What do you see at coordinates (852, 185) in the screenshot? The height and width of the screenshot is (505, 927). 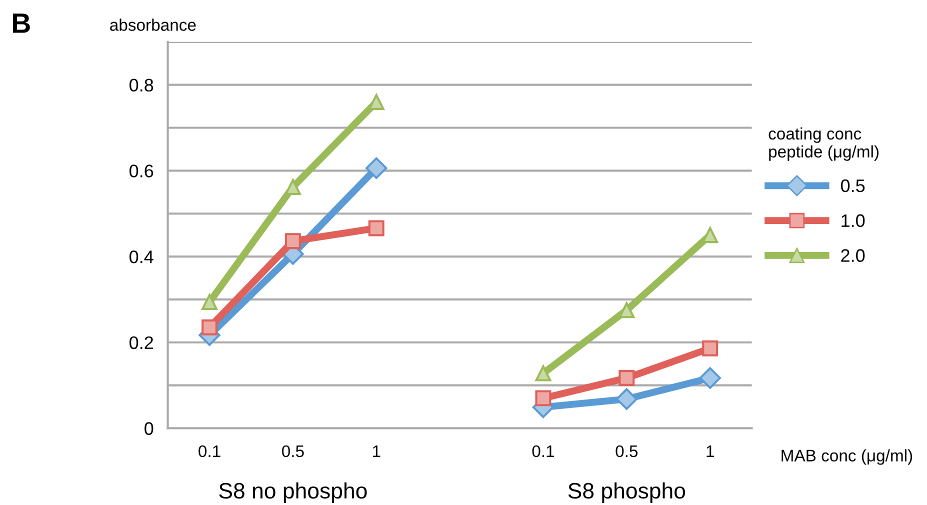 I see `legend-label: 0.5` at bounding box center [852, 185].